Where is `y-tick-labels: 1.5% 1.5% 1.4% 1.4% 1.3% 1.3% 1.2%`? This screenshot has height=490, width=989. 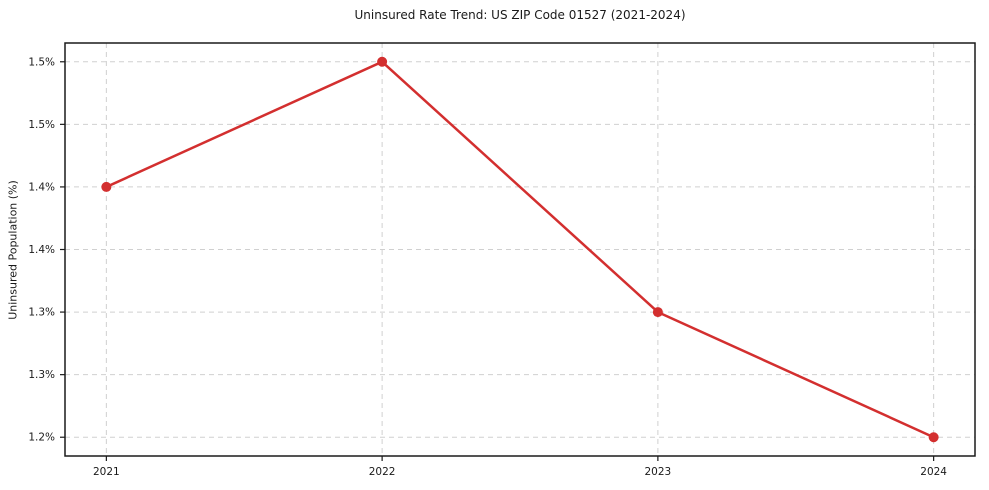
y-tick-labels: 1.5% 1.5% 1.4% 1.4% 1.3% 1.3% 1.2% is located at coordinates (41, 249).